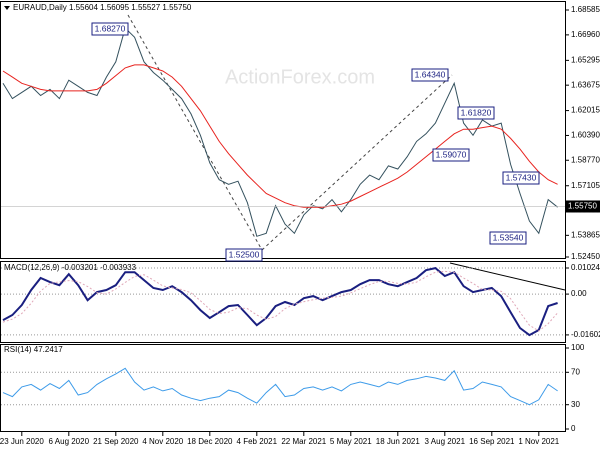 This screenshot has width=600, height=450. What do you see at coordinates (303, 441) in the screenshot?
I see `x-tick-label: 22 Mar 2021` at bounding box center [303, 441].